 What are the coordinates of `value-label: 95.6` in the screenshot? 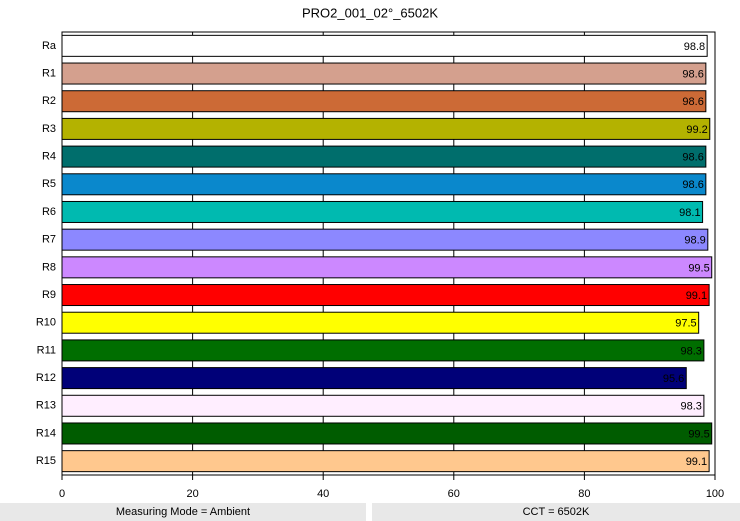 It's located at (673, 379).